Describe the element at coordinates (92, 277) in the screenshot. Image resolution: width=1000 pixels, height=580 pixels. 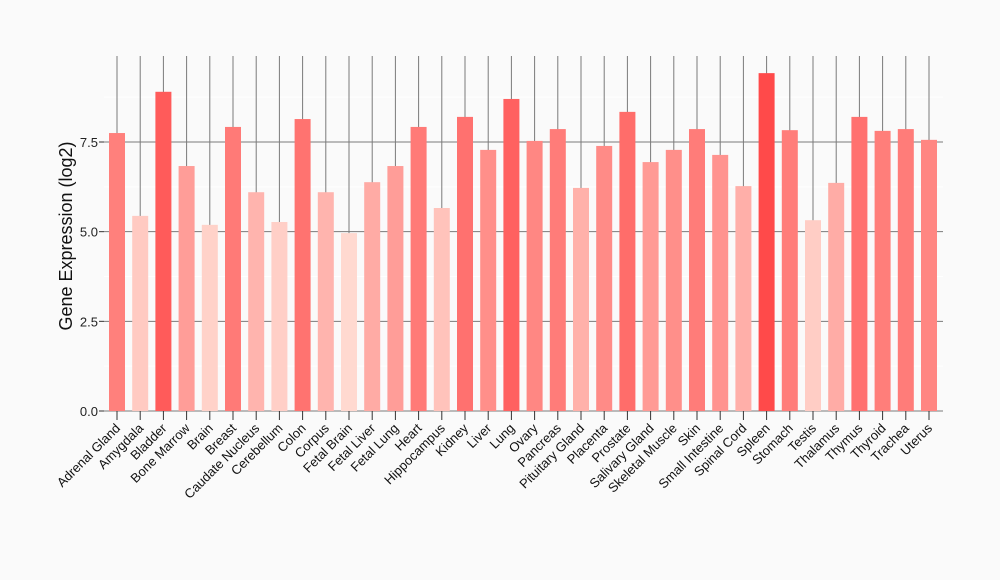
I see `y-ticks: 0.0 2.5 5.0 7.5` at that location.